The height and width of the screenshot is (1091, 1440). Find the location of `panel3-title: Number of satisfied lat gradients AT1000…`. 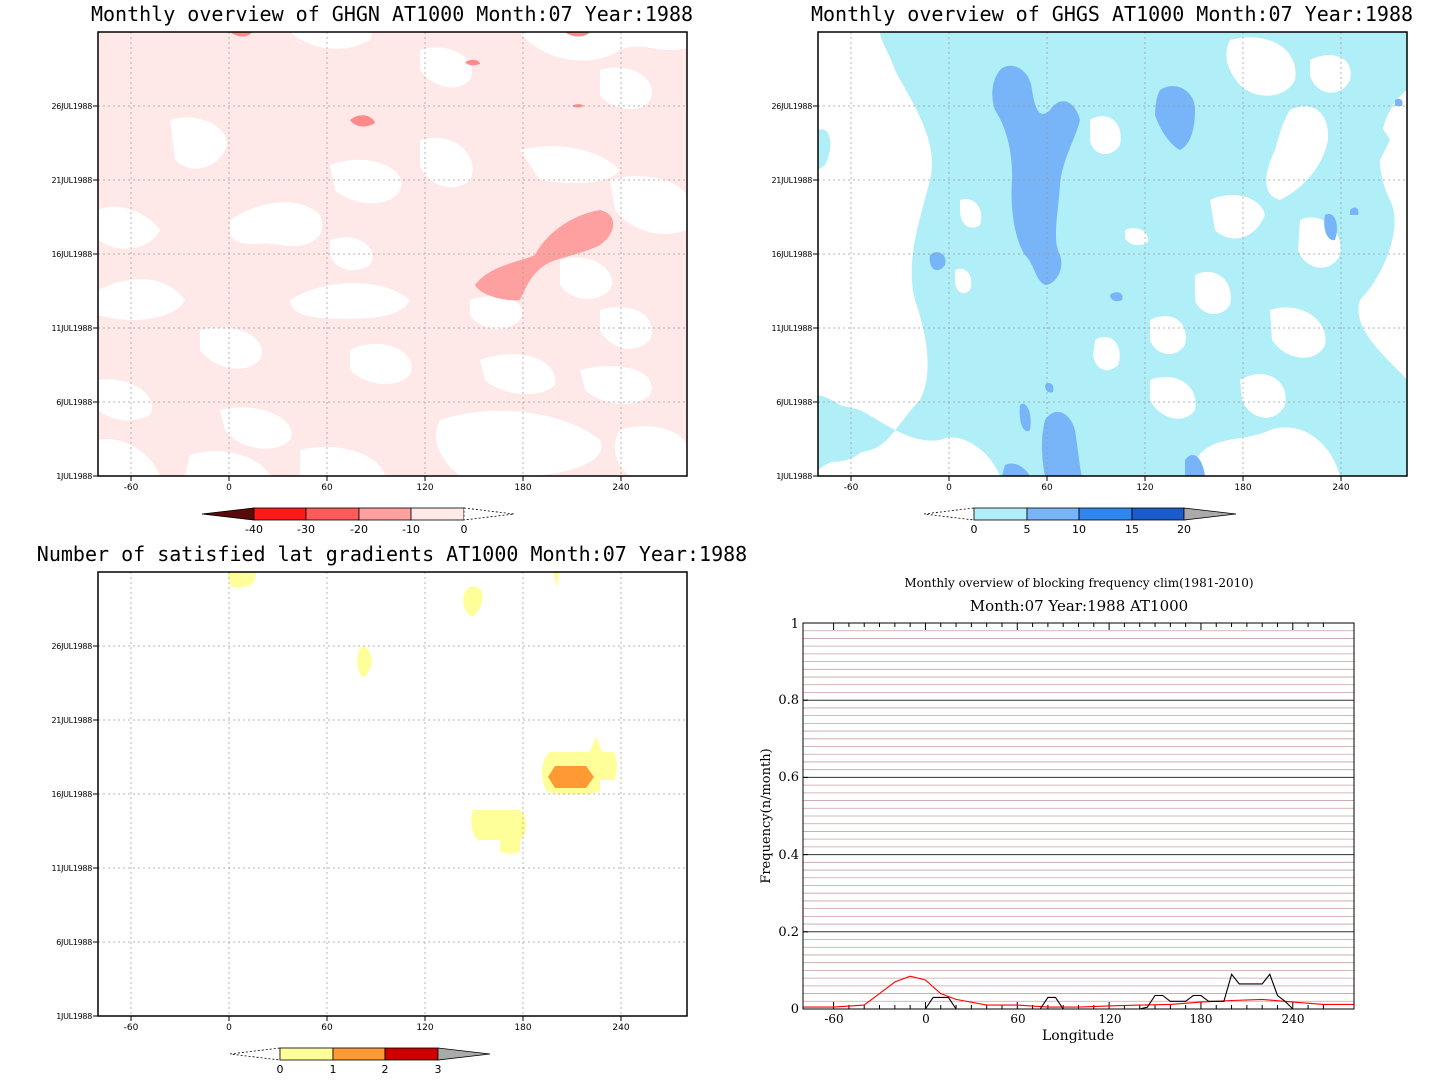

panel3-title: Number of satisfied lat gradients AT1000… is located at coordinates (392, 554).